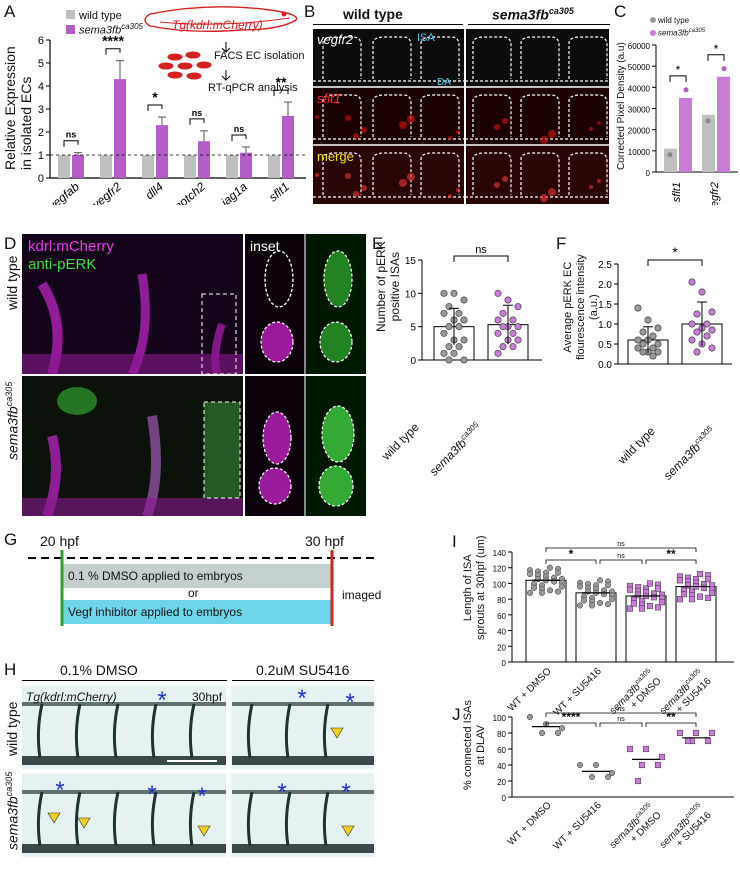 Image resolution: width=740 pixels, height=874 pixels. Describe the element at coordinates (411, 294) in the screenshot. I see `e-ytick-label-2: 10` at that location.